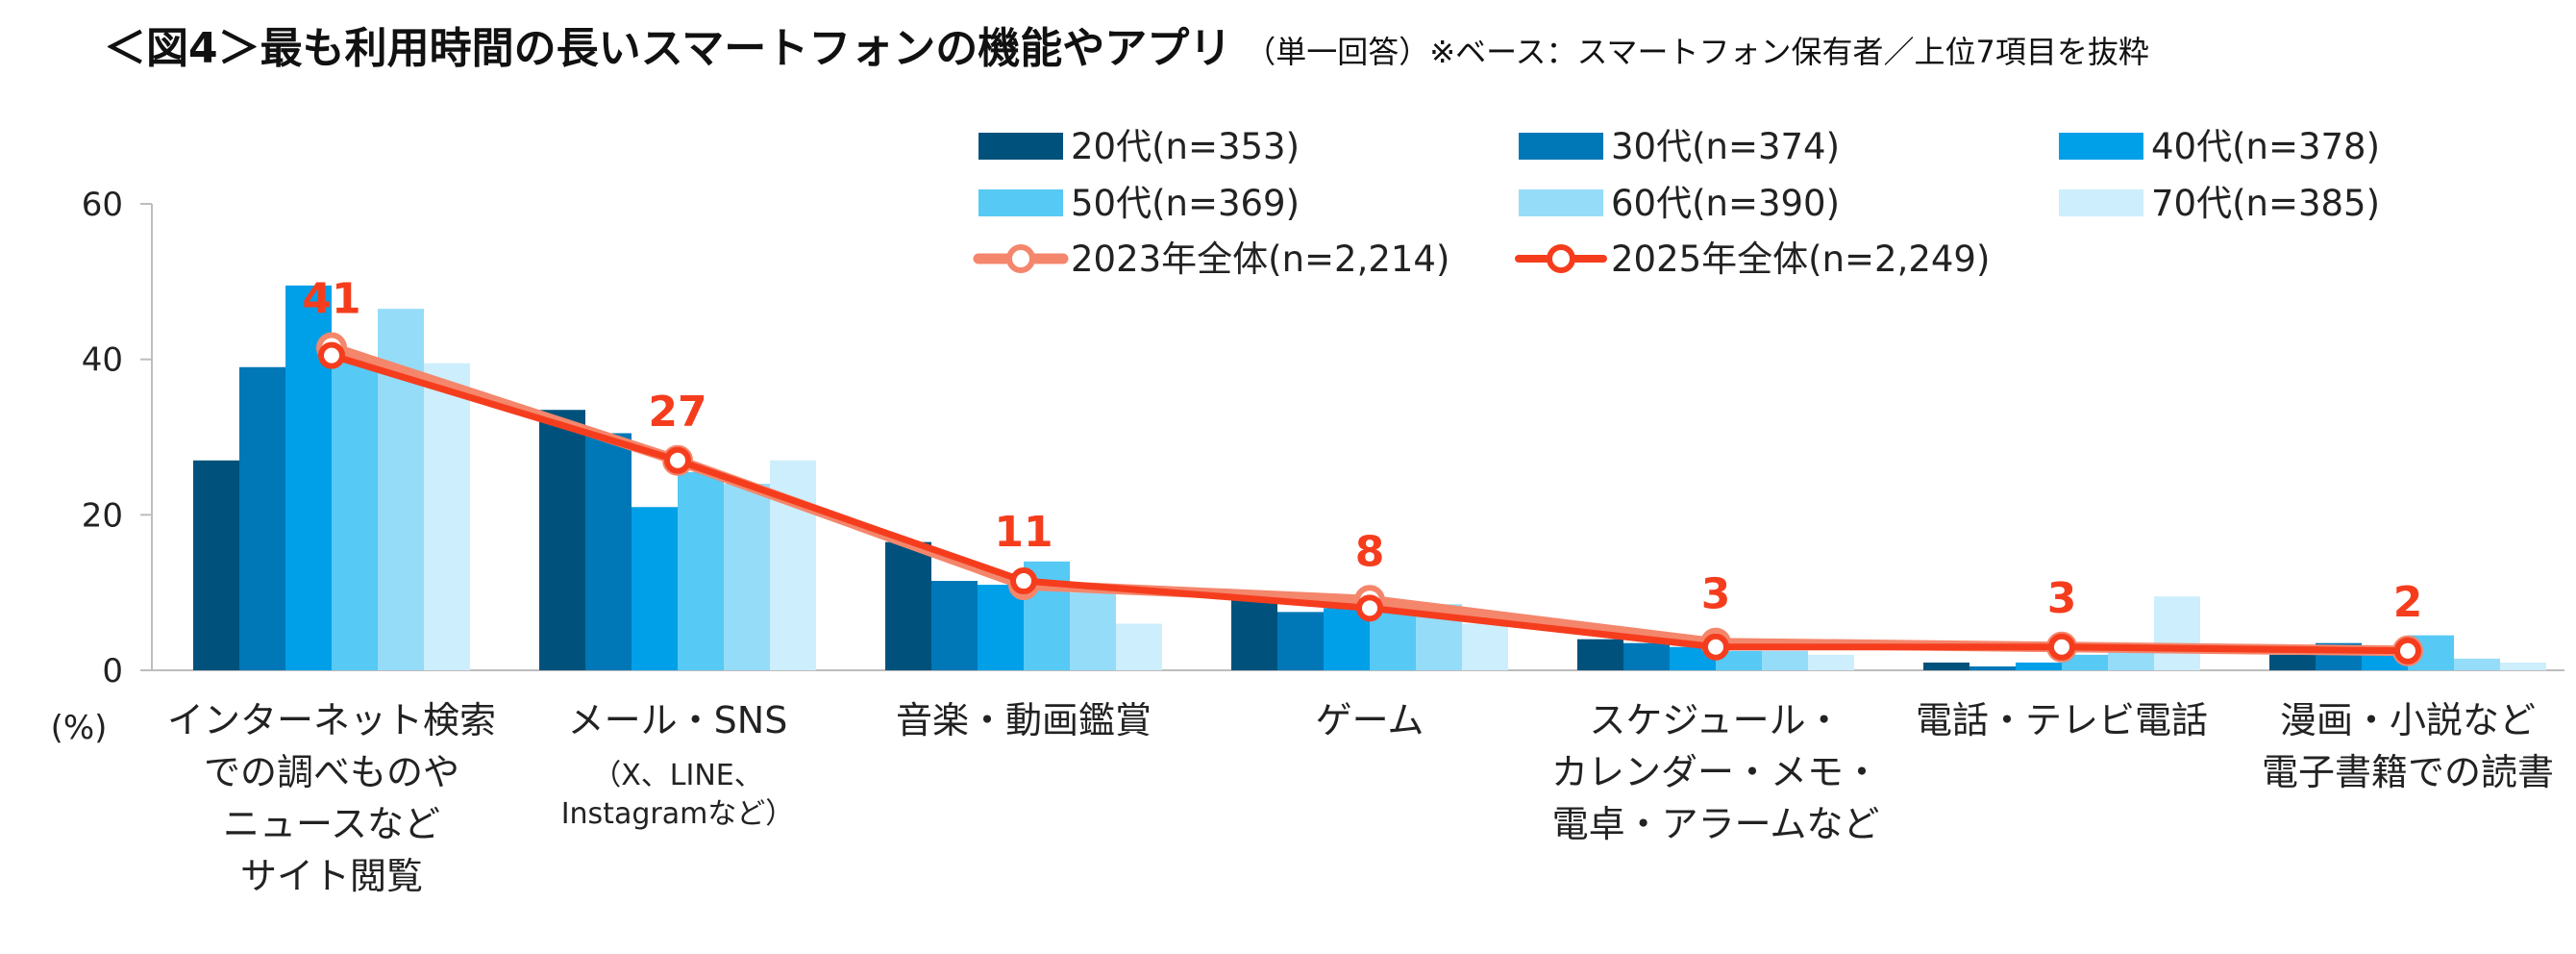 Image resolution: width=2576 pixels, height=954 pixels. Describe the element at coordinates (2408, 772) in the screenshot. I see `category-label-7: 電子書籍での読書` at that location.